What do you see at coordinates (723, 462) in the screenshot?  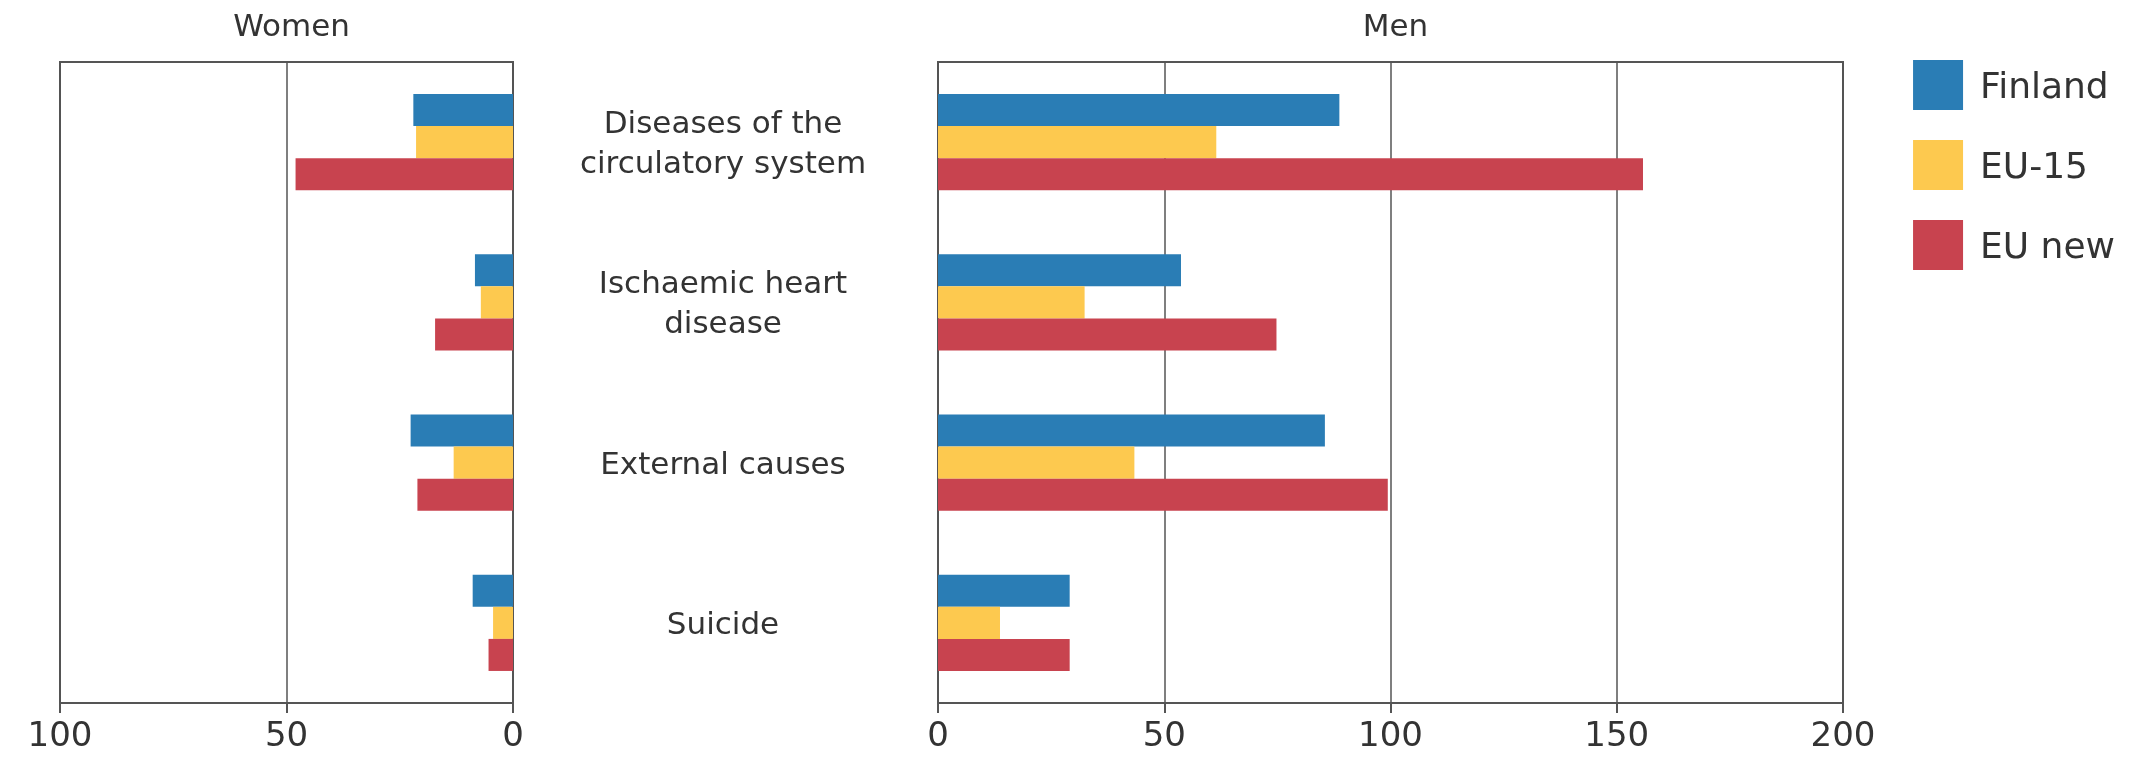 I see `y-tick-label: External causes` at bounding box center [723, 462].